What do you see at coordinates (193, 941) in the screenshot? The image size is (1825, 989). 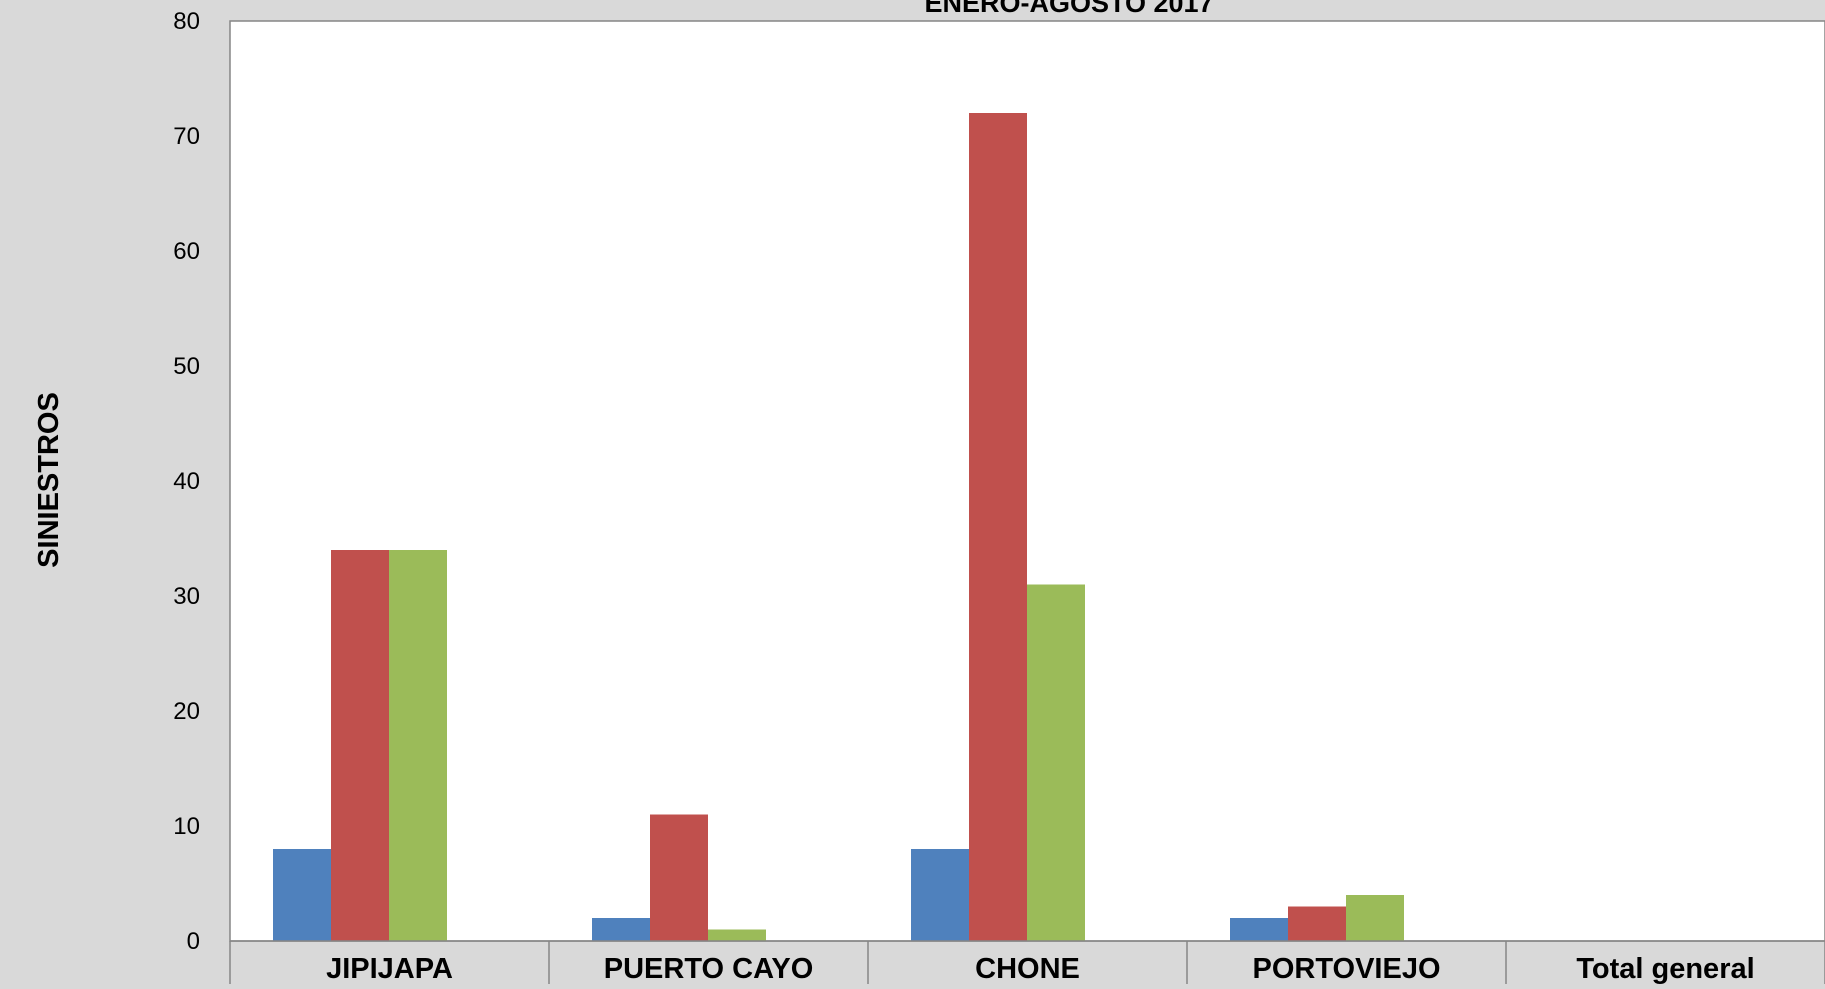 I see `y-tick-label: 0` at bounding box center [193, 941].